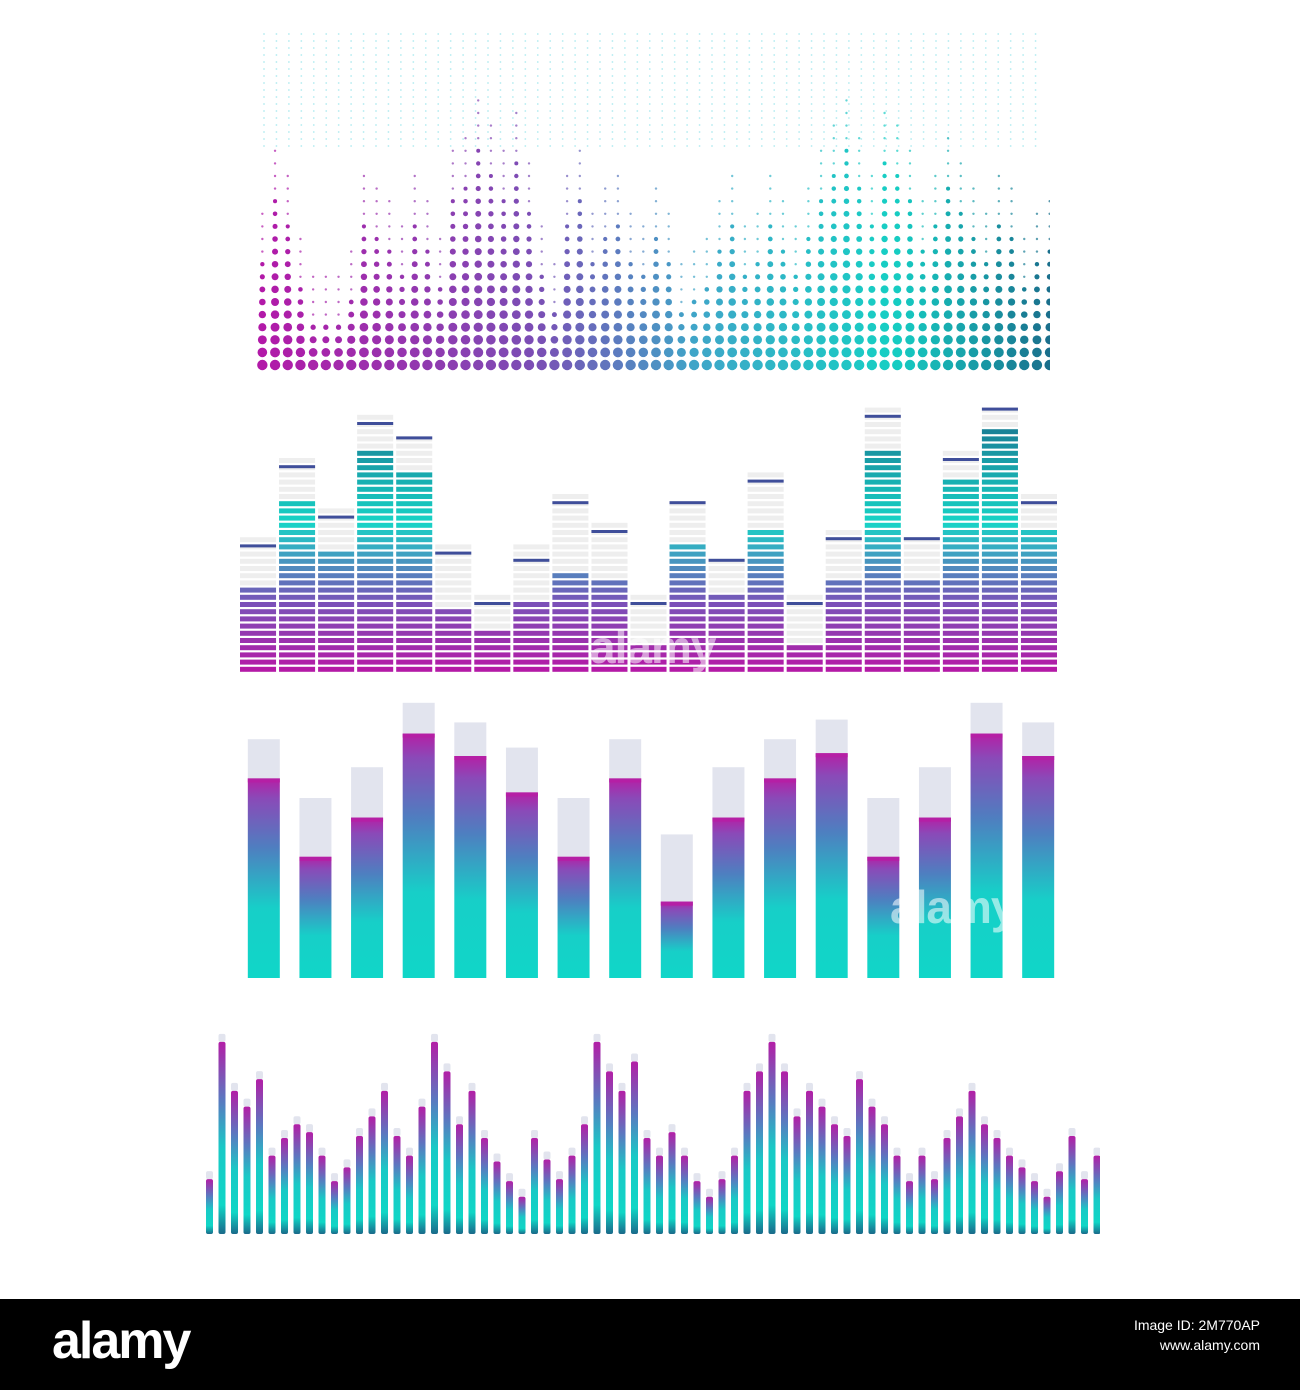 Image resolution: width=1300 pixels, height=1390 pixels. What do you see at coordinates (470, 739) in the screenshot?
I see `bar-cap` at bounding box center [470, 739].